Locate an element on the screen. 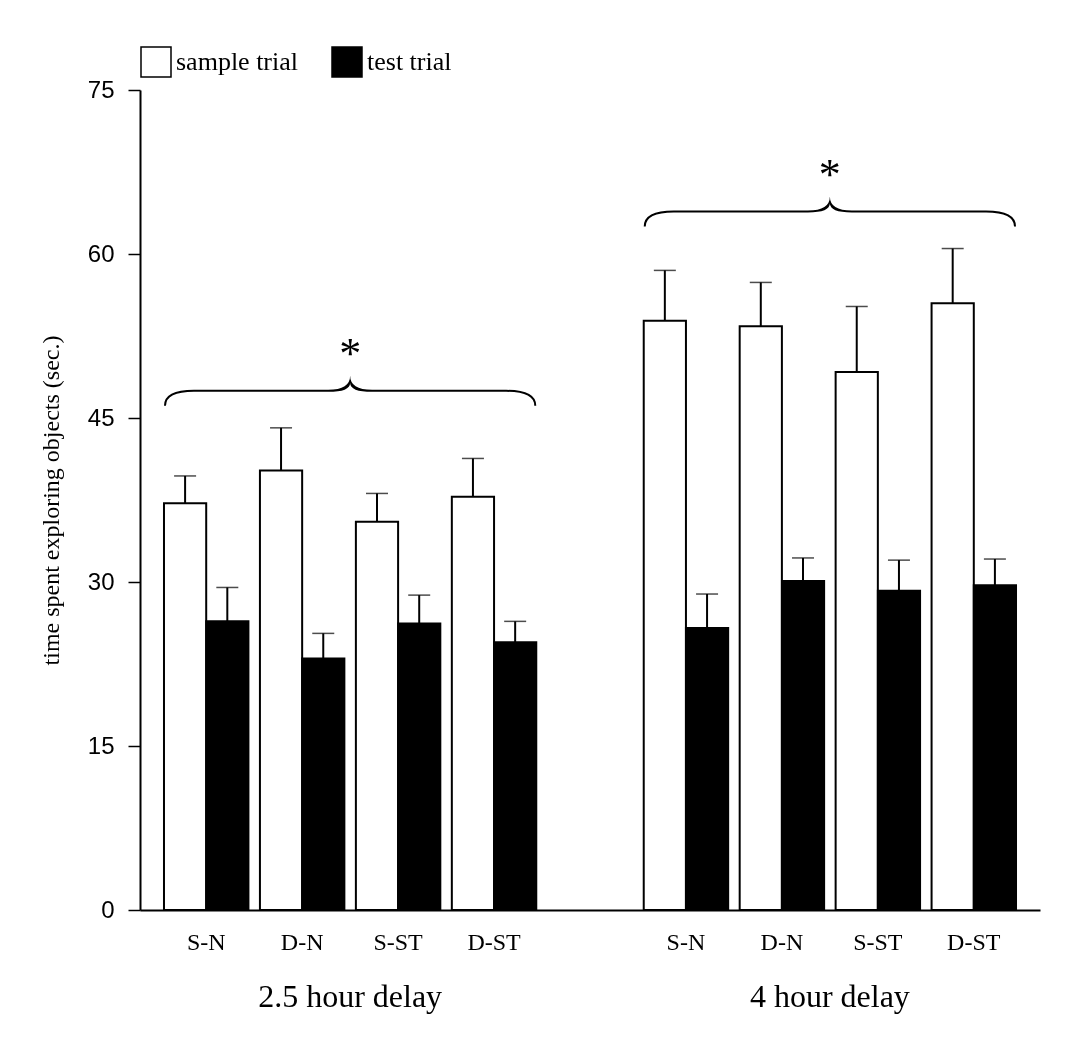 Image resolution: width=1088 pixels, height=1054 pixels. y-tick-label: 45 is located at coordinates (101, 417).